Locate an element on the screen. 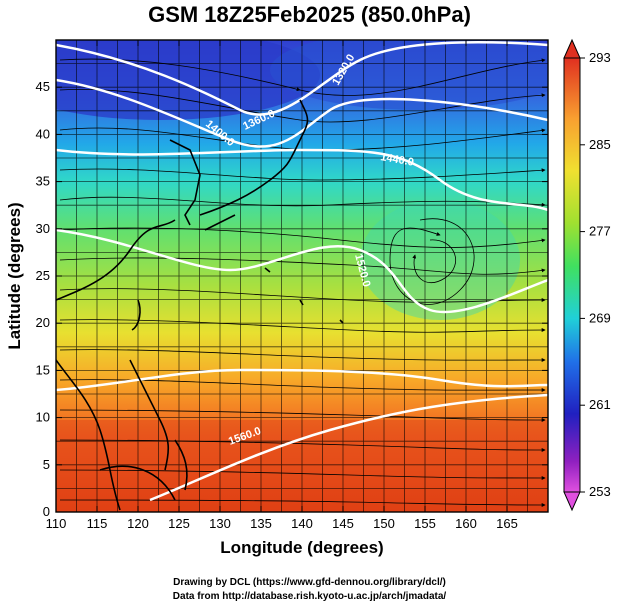 This screenshot has width=619, height=605. y-tick-label: 40 is located at coordinates (43, 133).